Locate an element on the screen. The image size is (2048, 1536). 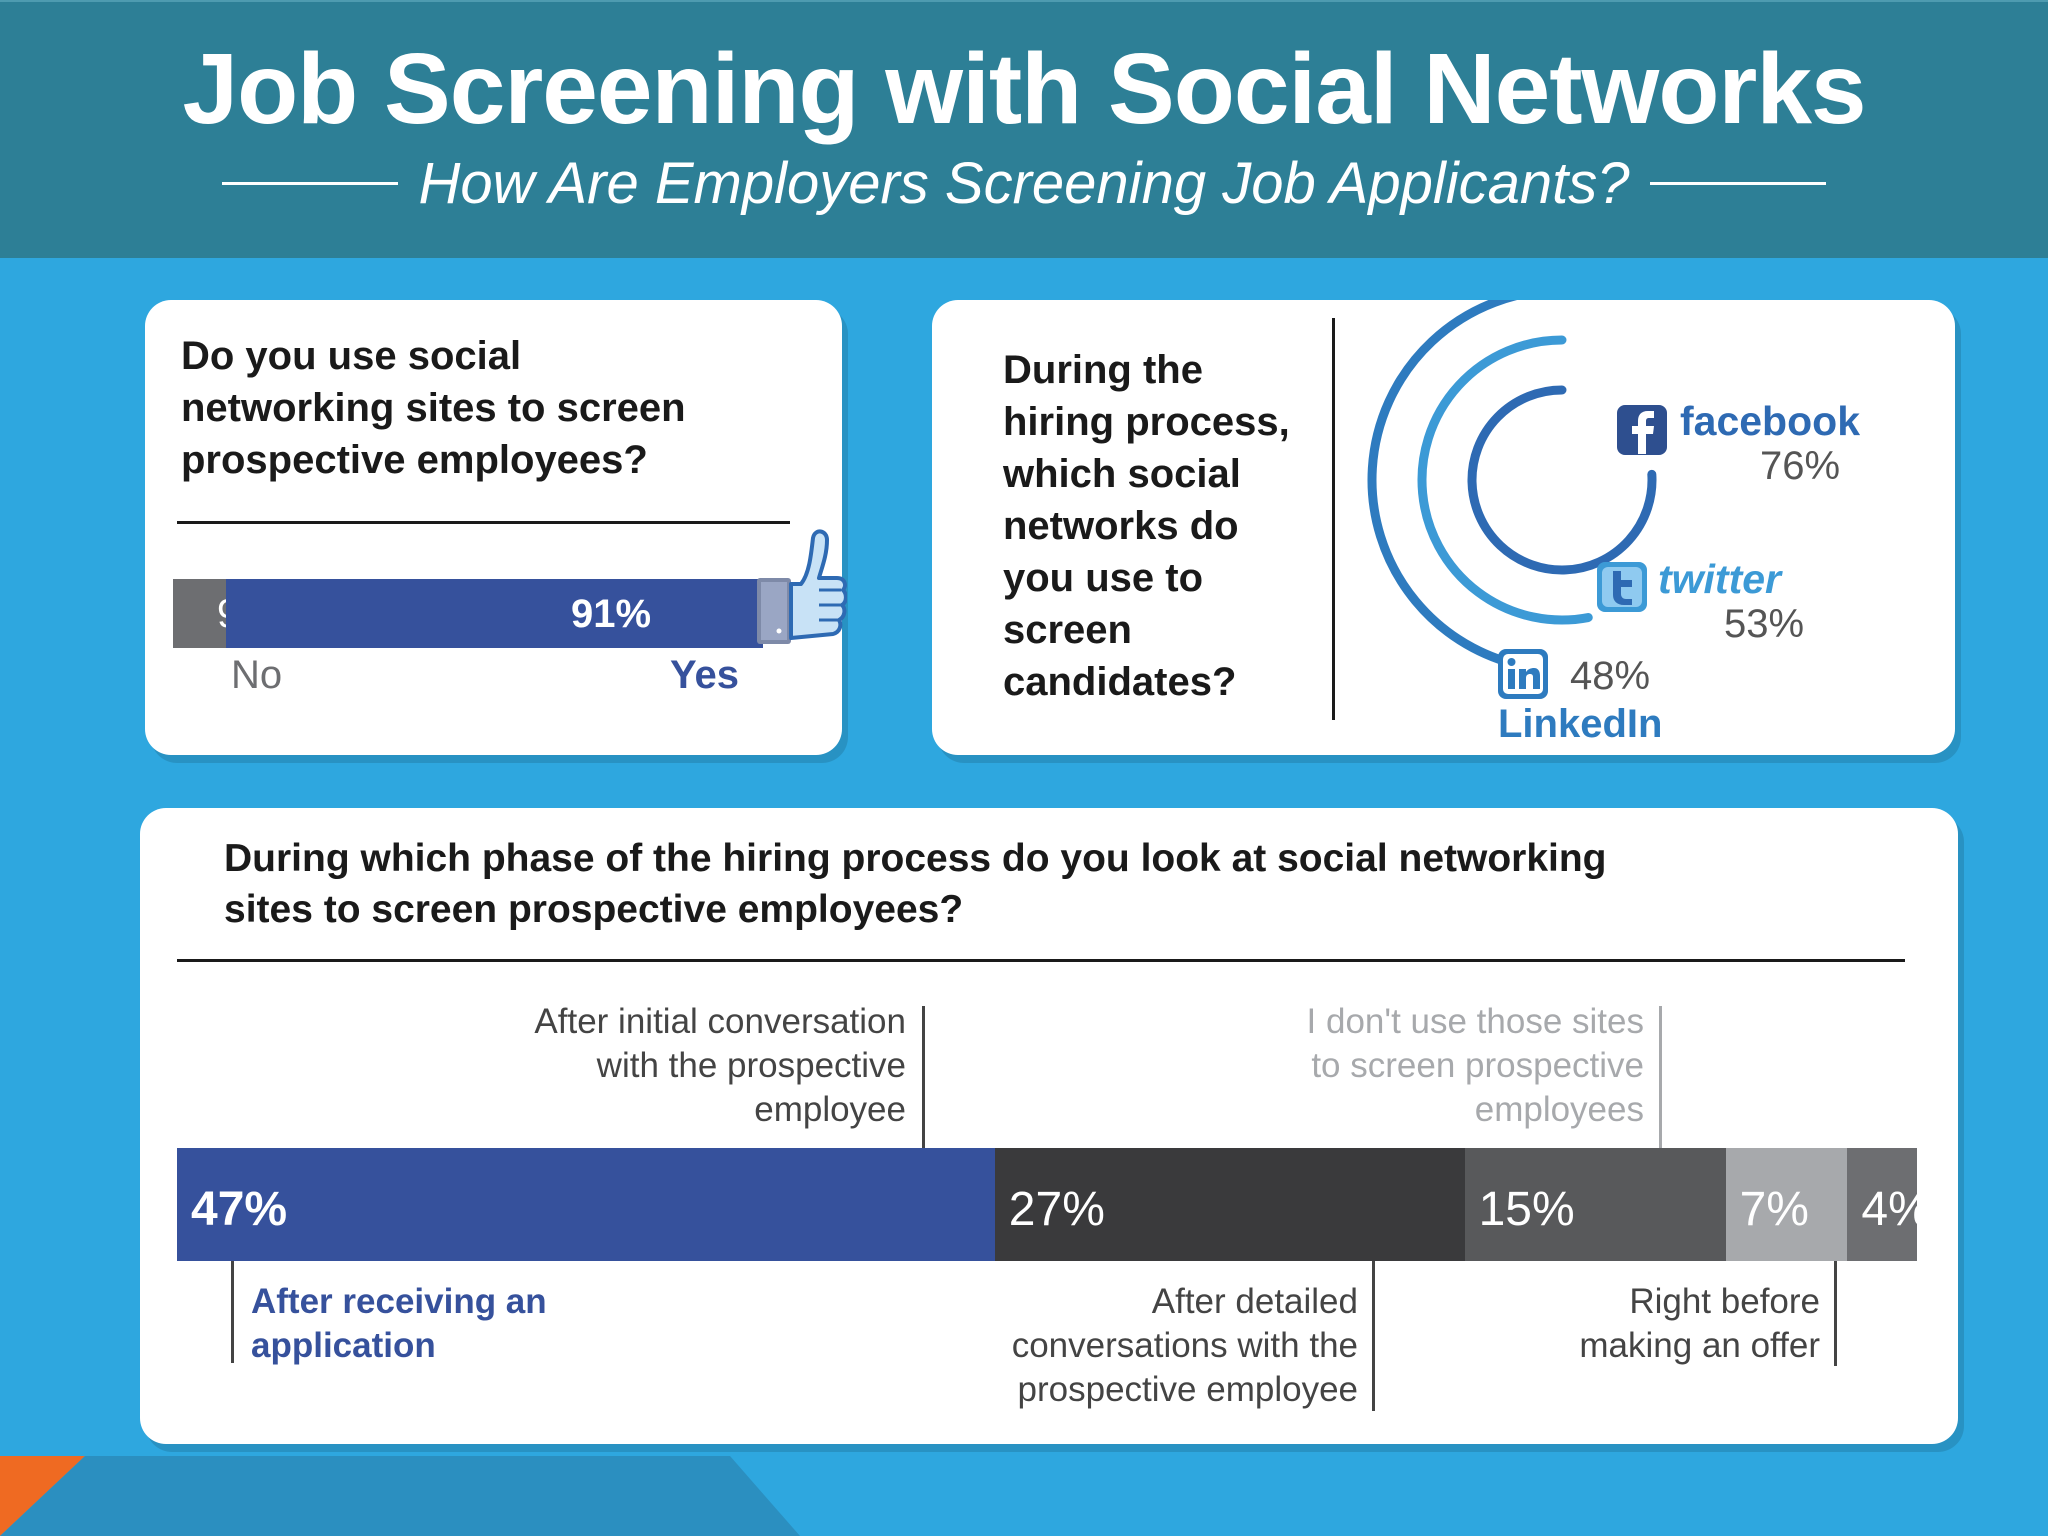
facebook-pct: 76% is located at coordinates (1800, 466).